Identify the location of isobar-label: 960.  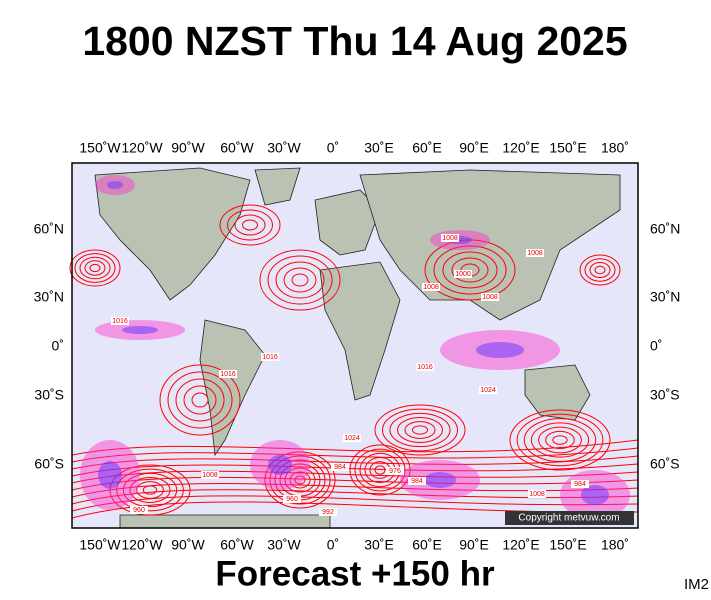
(139, 510).